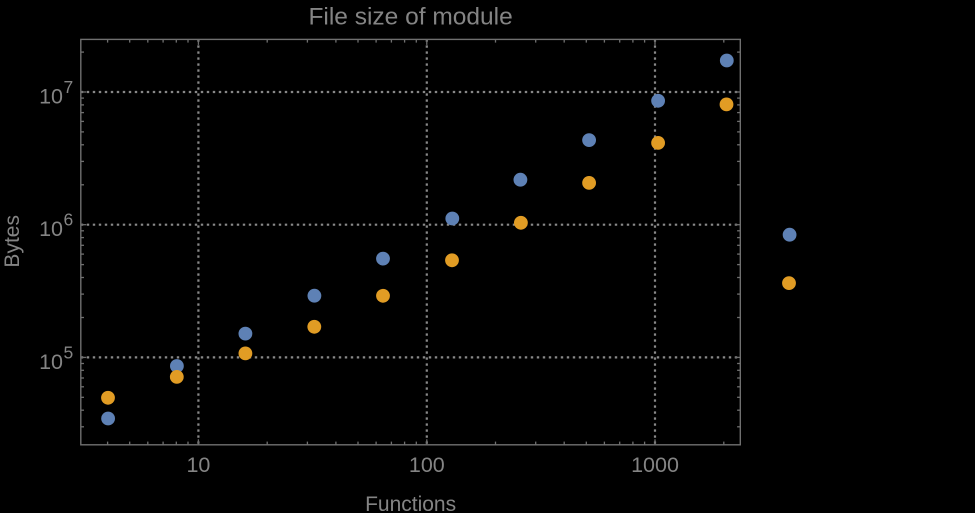 The width and height of the screenshot is (975, 513). I want to click on svg-text: 6, so click(69, 220).